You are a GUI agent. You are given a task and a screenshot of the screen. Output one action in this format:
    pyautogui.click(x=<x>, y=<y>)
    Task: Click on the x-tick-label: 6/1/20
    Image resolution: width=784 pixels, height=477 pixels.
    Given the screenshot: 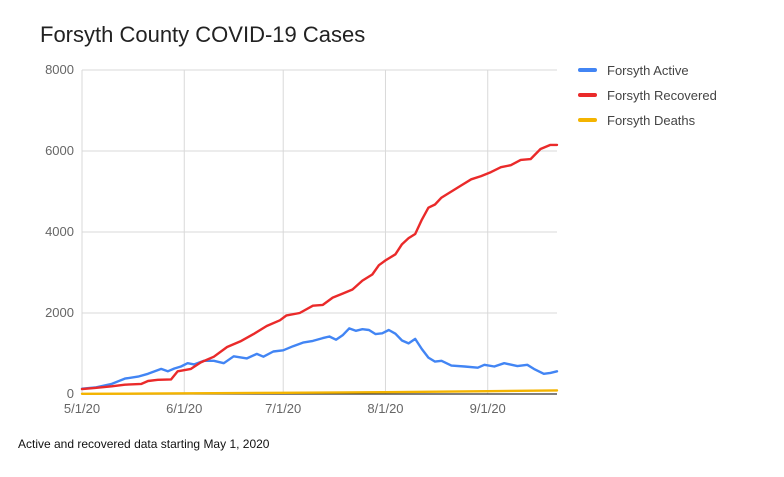 What is the action you would take?
    pyautogui.click(x=184, y=408)
    